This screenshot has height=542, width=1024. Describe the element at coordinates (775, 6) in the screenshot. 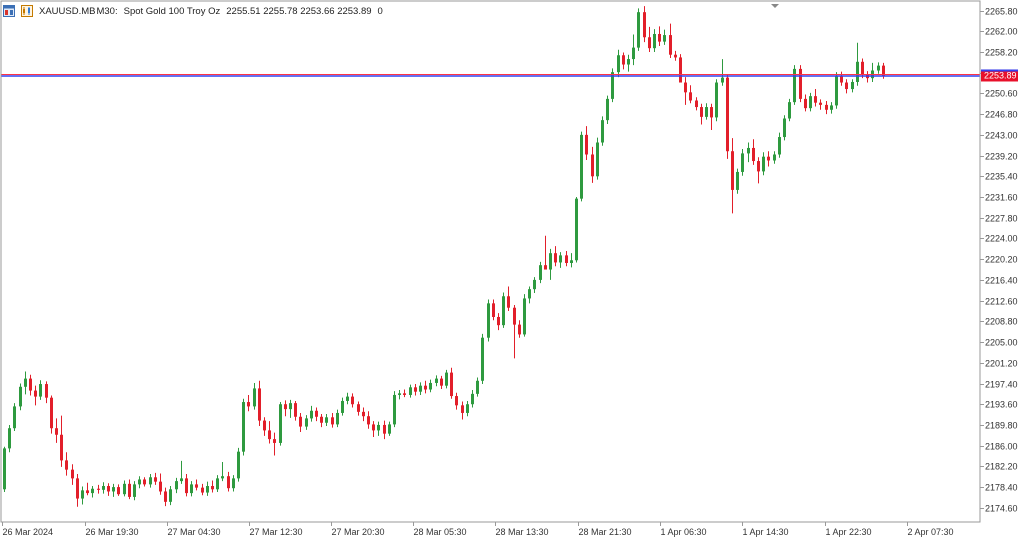

I see `scroll-marker-icon` at that location.